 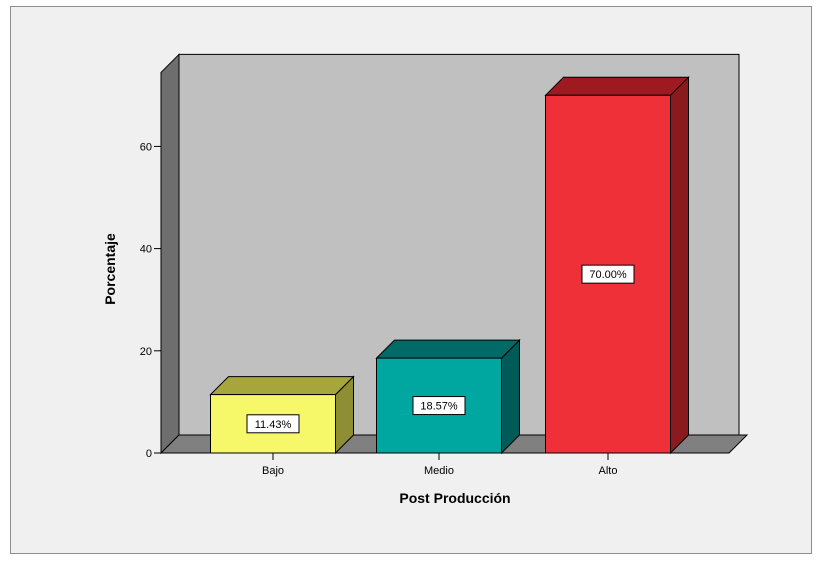 What do you see at coordinates (273, 471) in the screenshot?
I see `x-tick-label: Bajo` at bounding box center [273, 471].